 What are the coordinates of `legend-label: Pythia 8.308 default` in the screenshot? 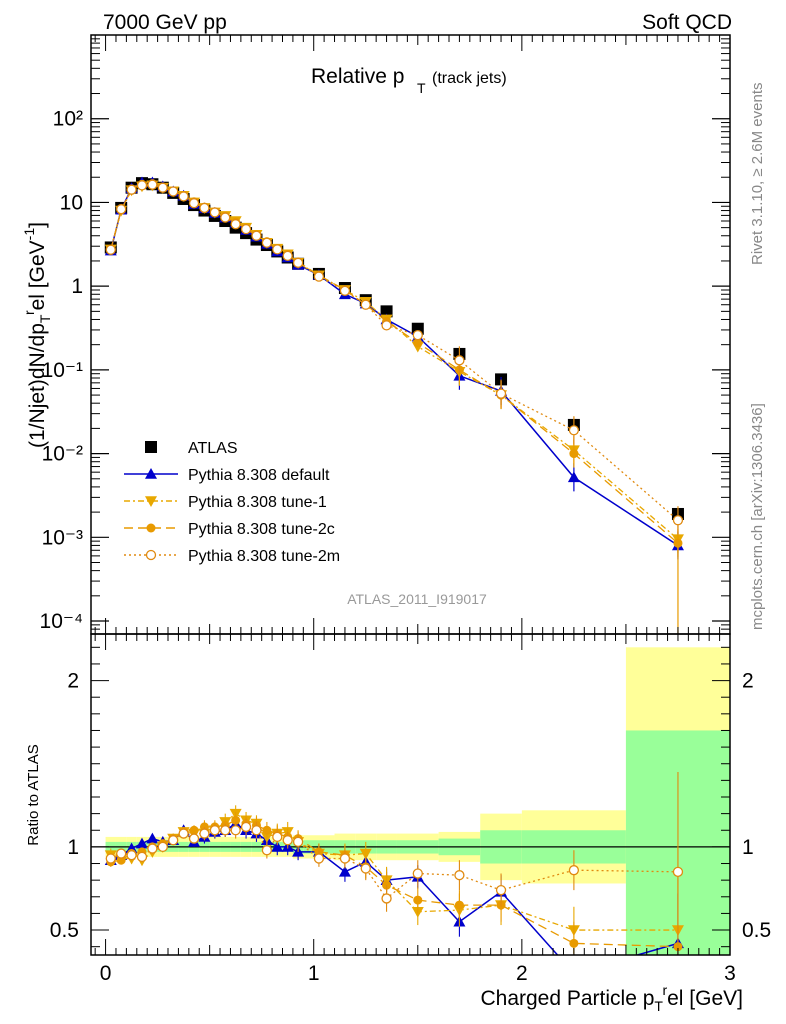 It's located at (259, 475).